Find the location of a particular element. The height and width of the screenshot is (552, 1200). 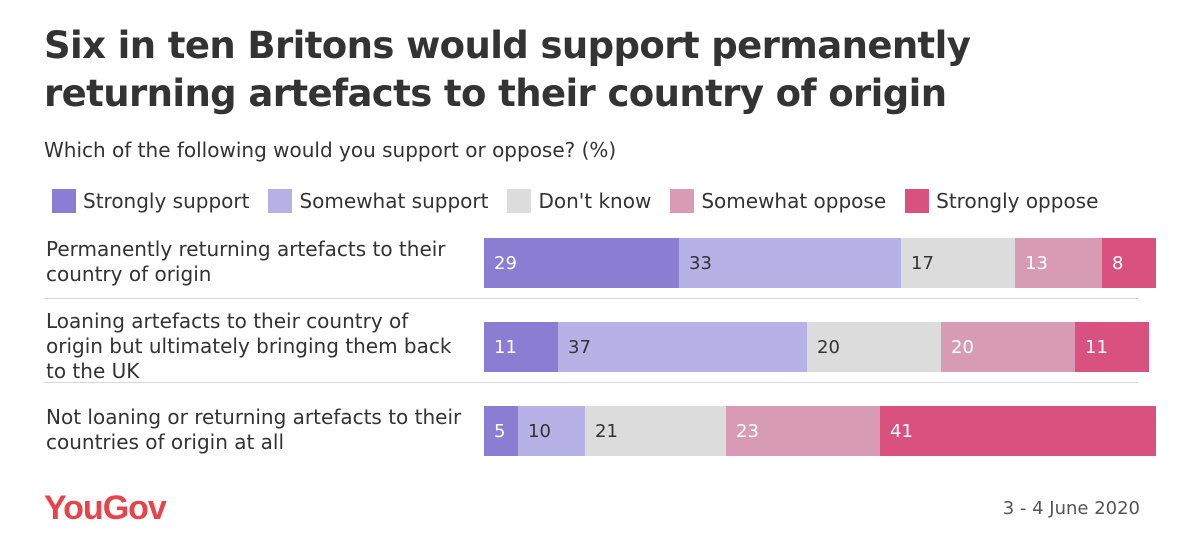

data-label: 33 is located at coordinates (700, 263).